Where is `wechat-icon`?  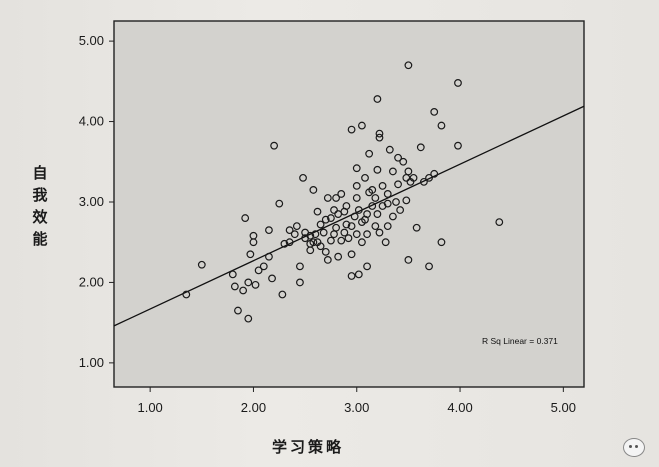
wechat-icon is located at coordinates (634, 447).